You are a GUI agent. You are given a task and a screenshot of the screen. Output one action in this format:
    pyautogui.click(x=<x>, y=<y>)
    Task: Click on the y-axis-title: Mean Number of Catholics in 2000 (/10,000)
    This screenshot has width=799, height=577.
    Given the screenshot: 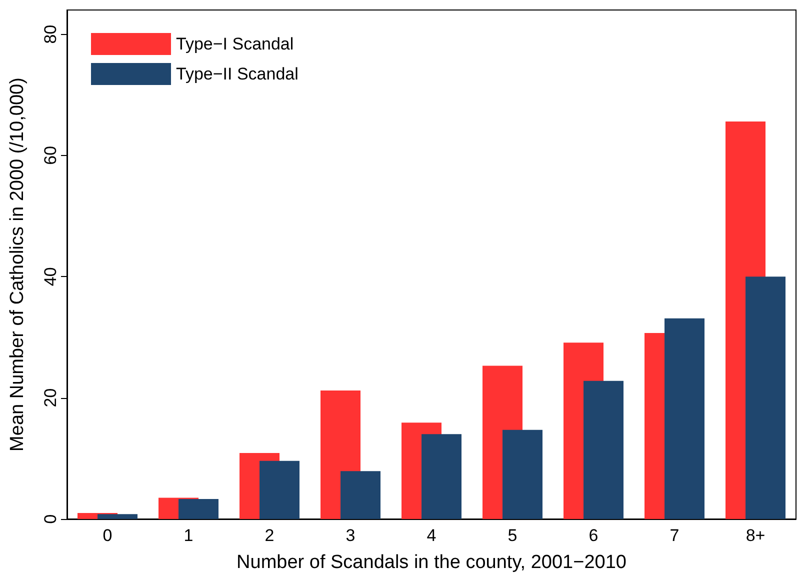 What is the action you would take?
    pyautogui.click(x=17, y=265)
    